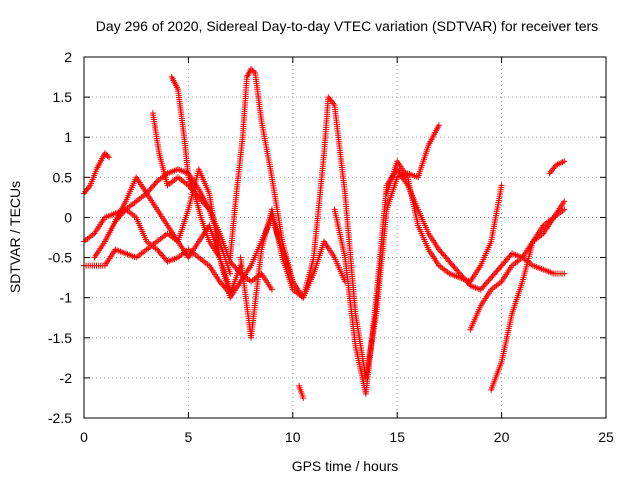  I want to click on series-prn-g, so click(195, 167).